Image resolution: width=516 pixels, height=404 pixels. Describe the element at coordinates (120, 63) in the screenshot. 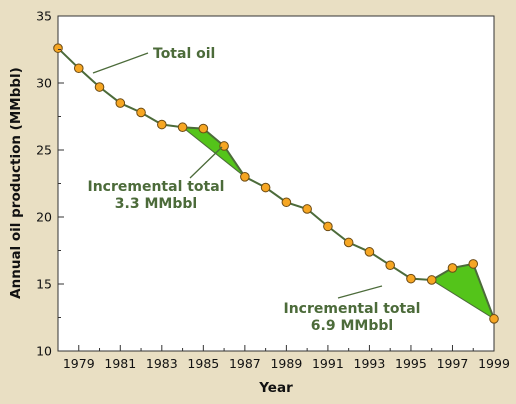

I see `total-oil-leader` at that location.